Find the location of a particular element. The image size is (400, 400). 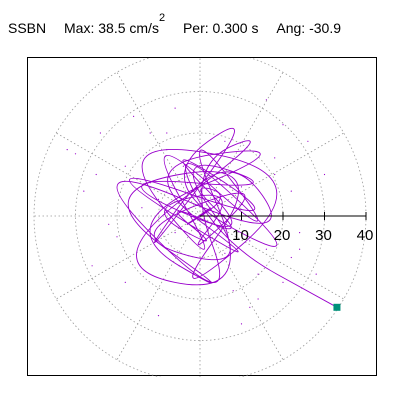

marker-group is located at coordinates (337, 307).